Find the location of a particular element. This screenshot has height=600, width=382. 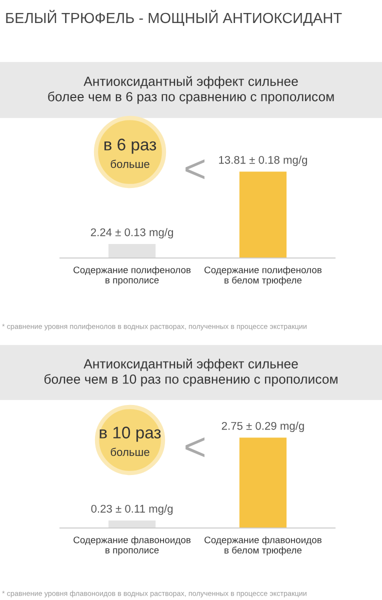

data-label: 2.24 ± 0.13 mg/g is located at coordinates (131, 233).